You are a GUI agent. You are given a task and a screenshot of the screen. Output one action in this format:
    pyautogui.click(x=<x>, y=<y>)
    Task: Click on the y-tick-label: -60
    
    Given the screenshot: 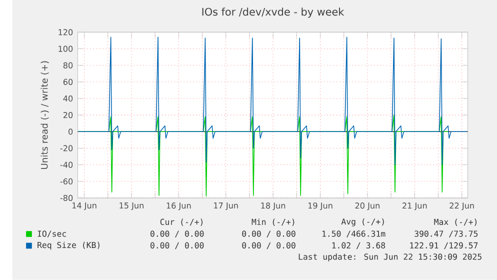 What is the action you would take?
    pyautogui.click(x=66, y=181)
    